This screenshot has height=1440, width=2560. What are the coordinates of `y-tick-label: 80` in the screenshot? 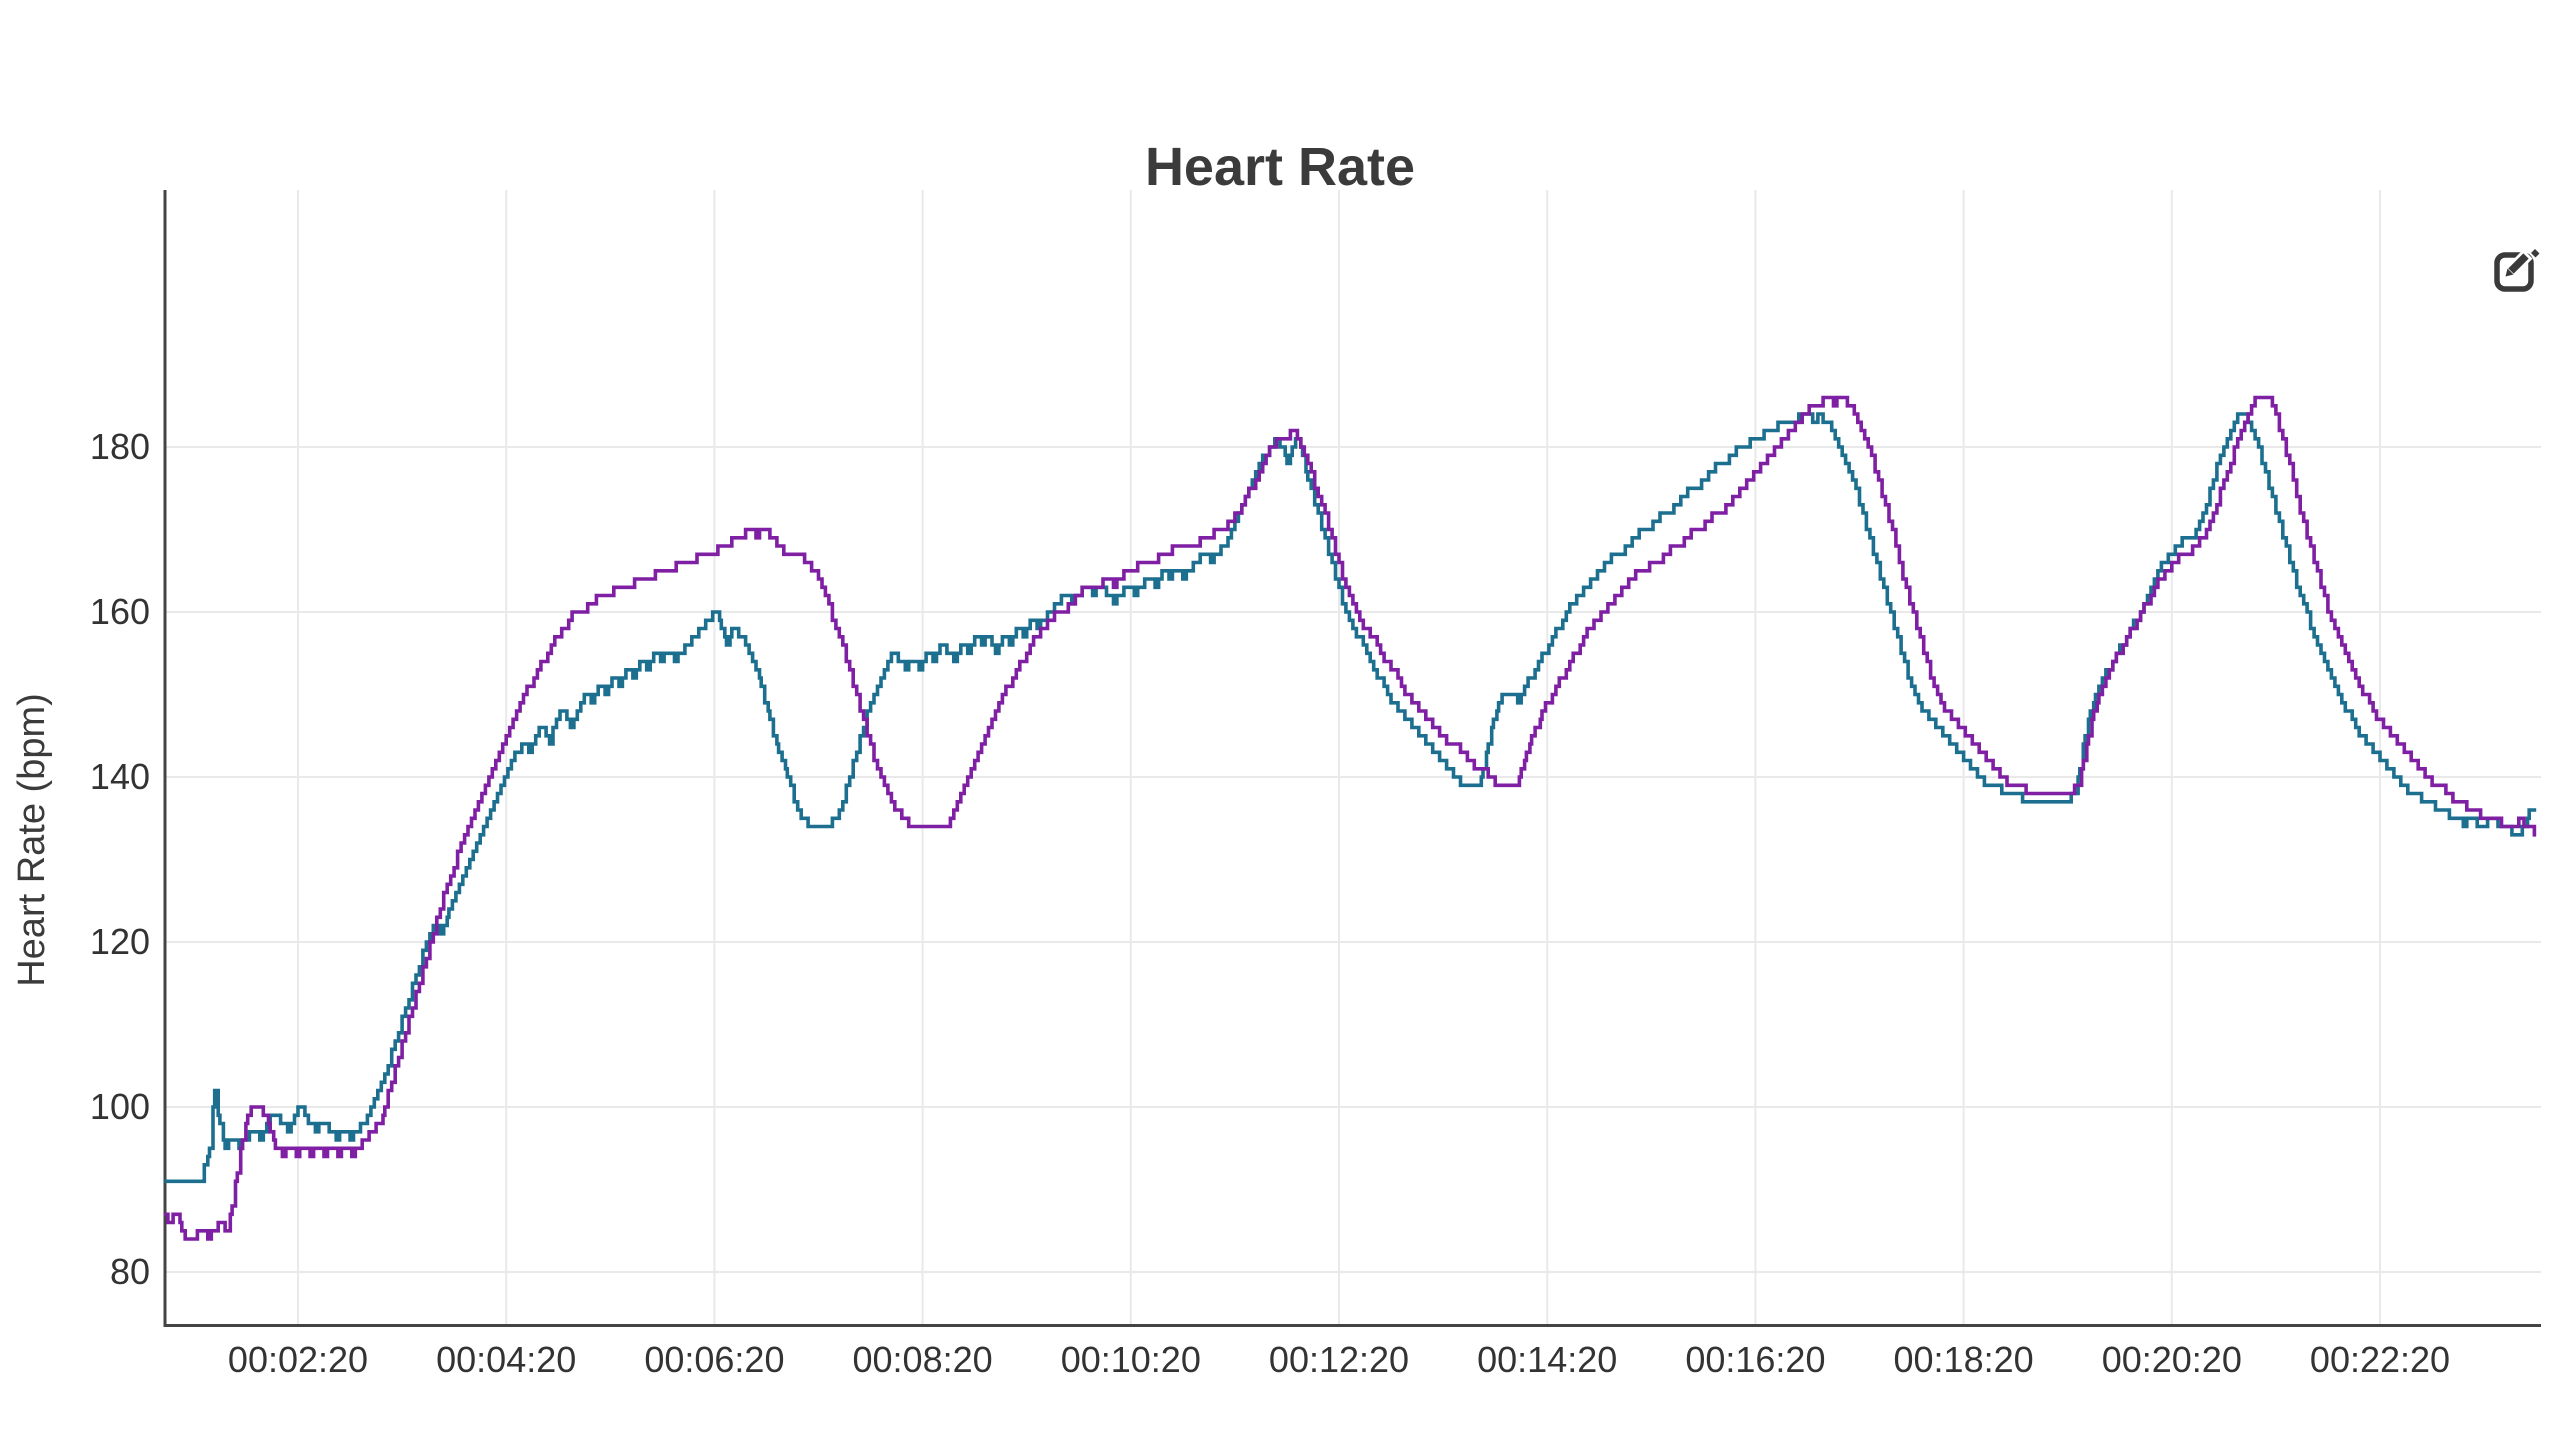 It's located at (130, 1271).